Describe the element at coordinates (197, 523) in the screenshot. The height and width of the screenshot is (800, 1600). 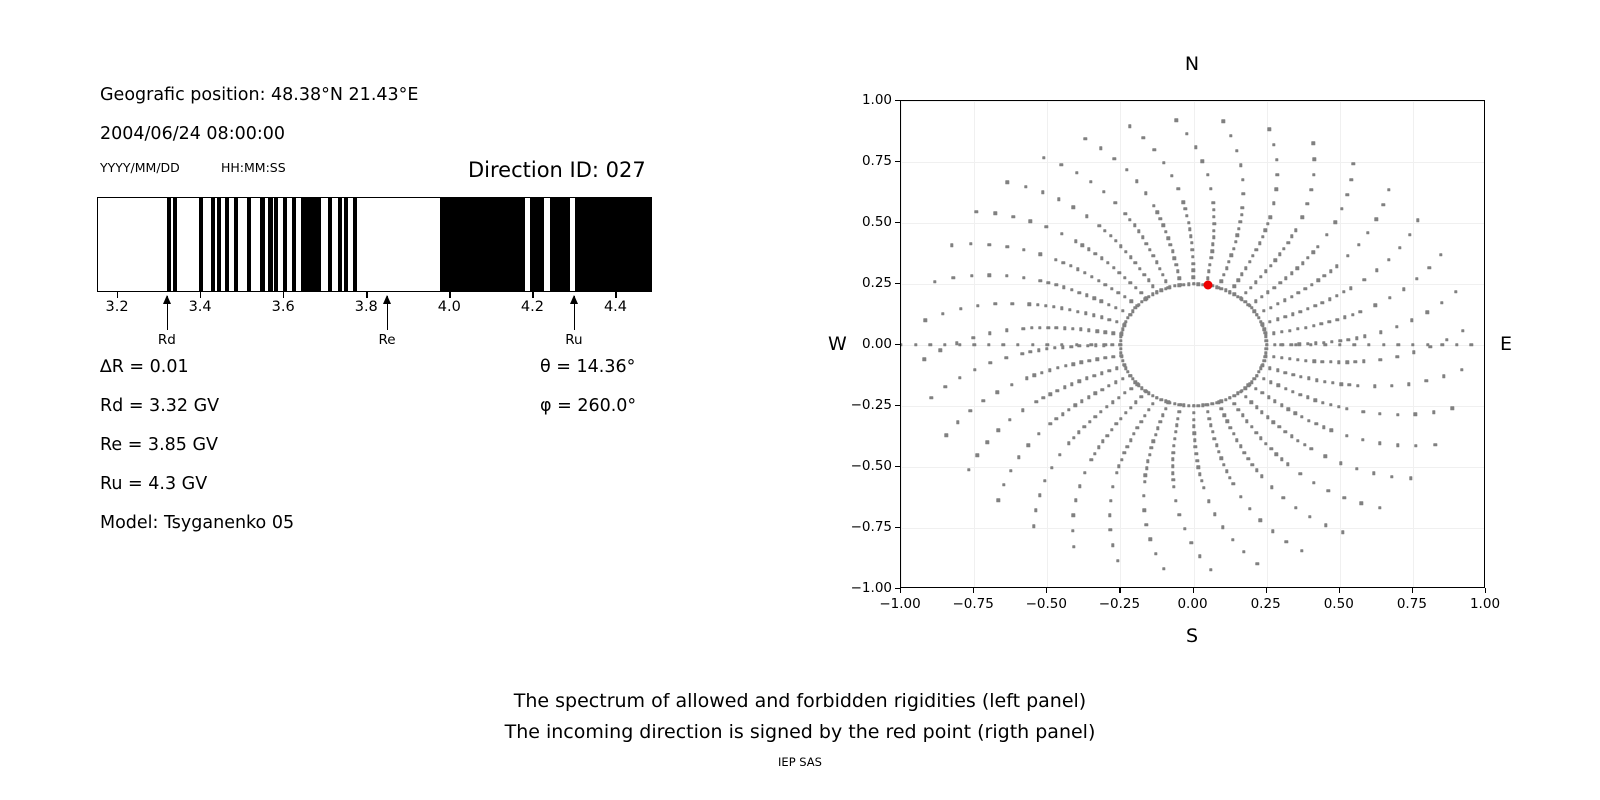
I see `param-model: Model: Tsyganenko 05` at that location.